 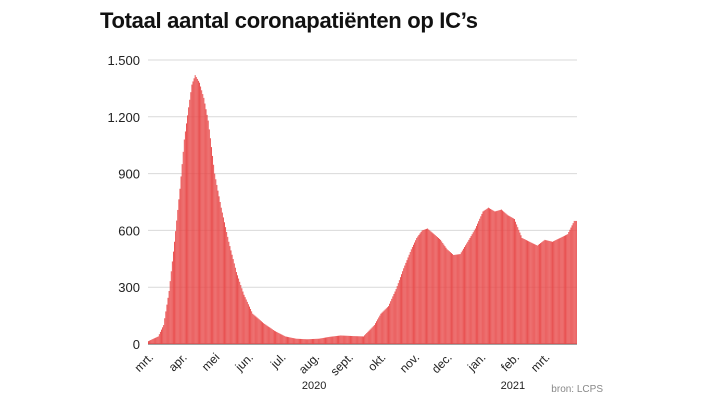 What do you see at coordinates (309, 363) in the screenshot?
I see `x-tick-label: aug.` at bounding box center [309, 363].